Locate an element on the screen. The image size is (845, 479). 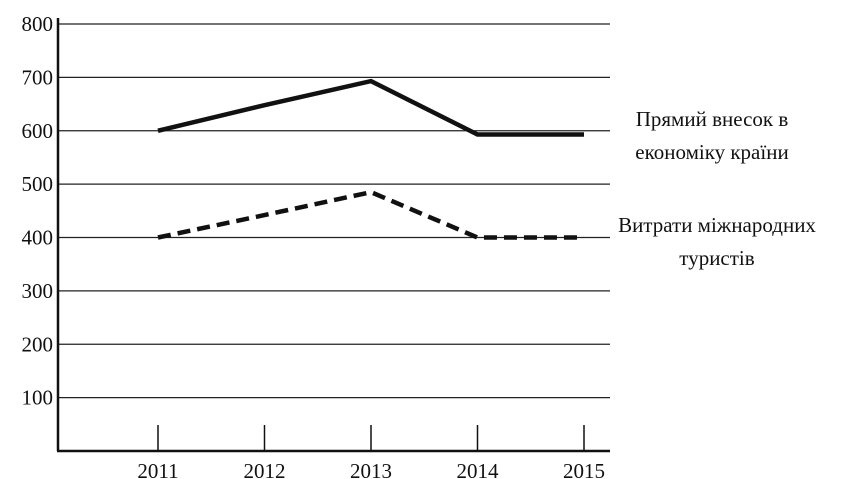
x-tick-label: 2012 is located at coordinates (265, 469).